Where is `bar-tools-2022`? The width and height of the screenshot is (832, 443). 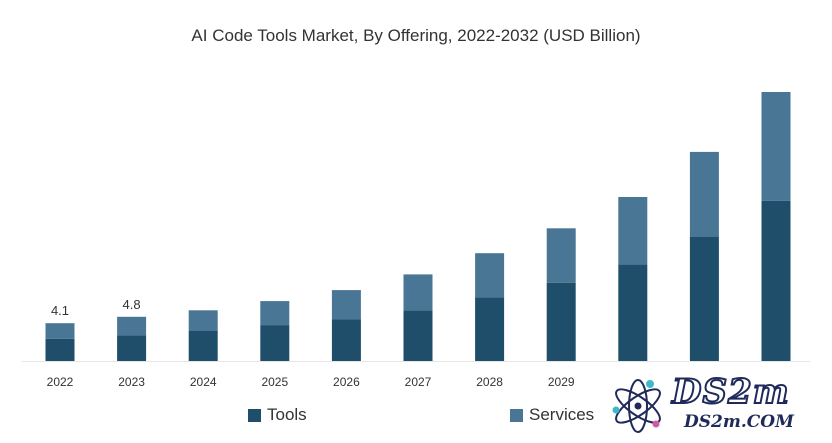 bar-tools-2022 is located at coordinates (60, 349).